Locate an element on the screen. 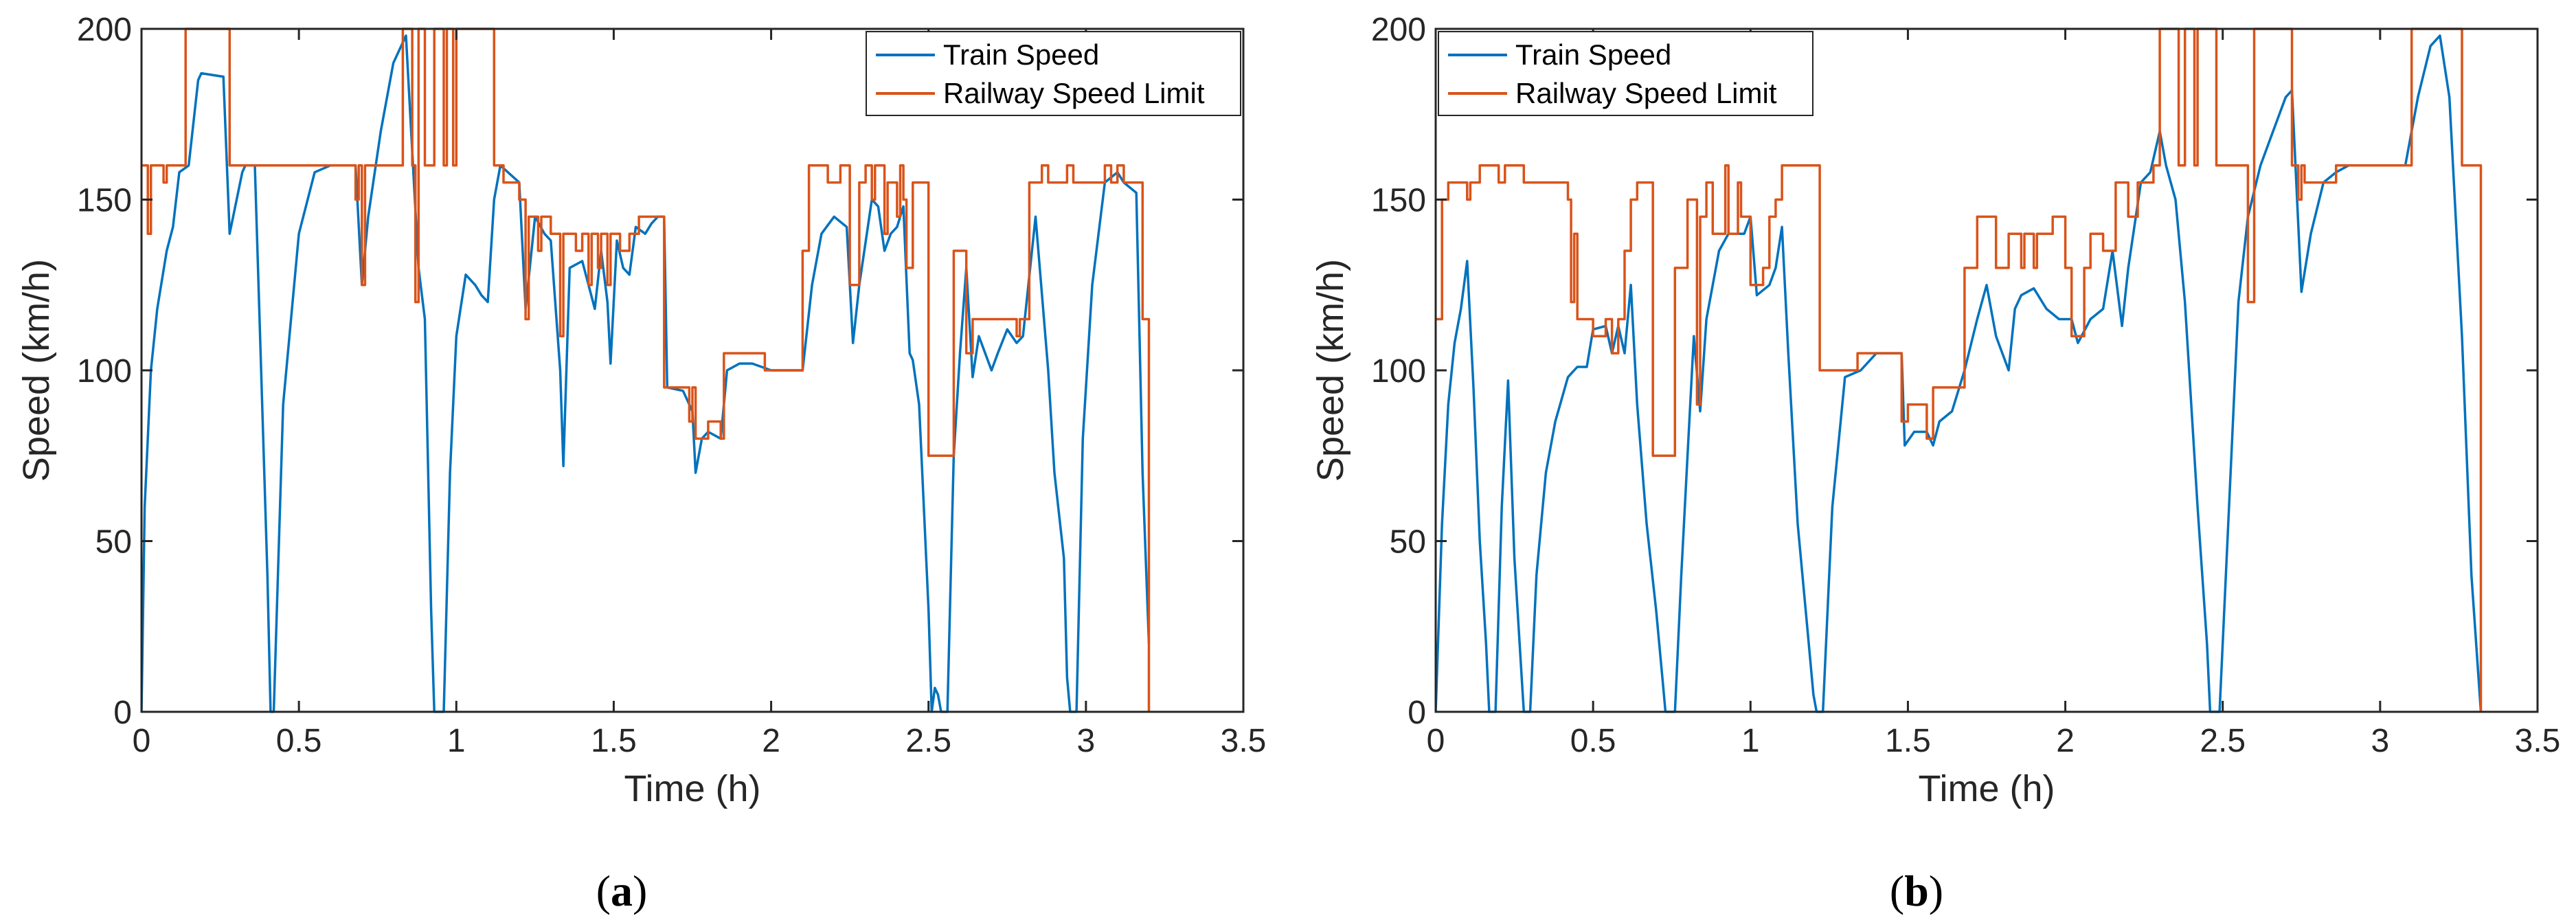 The height and width of the screenshot is (920, 2576). y-tick-label-a: 50 is located at coordinates (113, 542).